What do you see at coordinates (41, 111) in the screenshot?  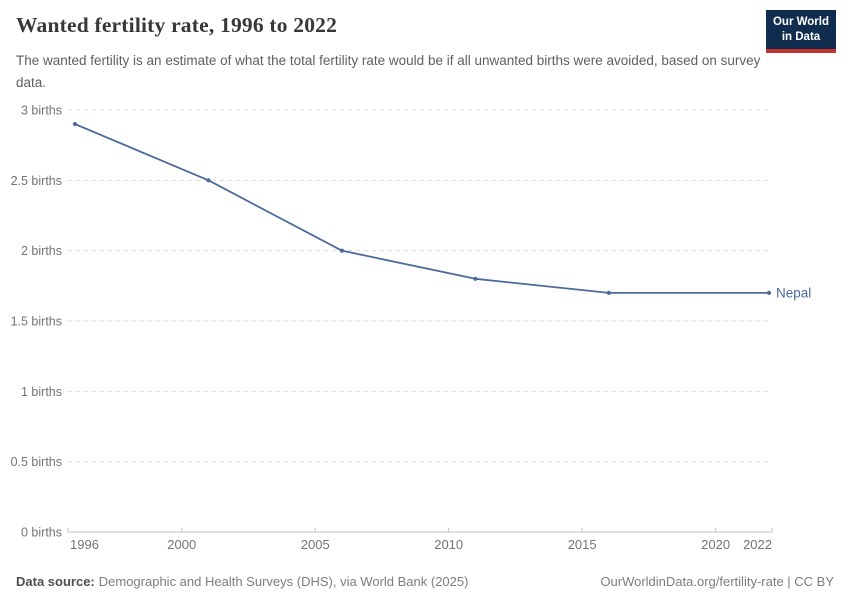 I see `y-axis-tick-label: 3 births` at bounding box center [41, 111].